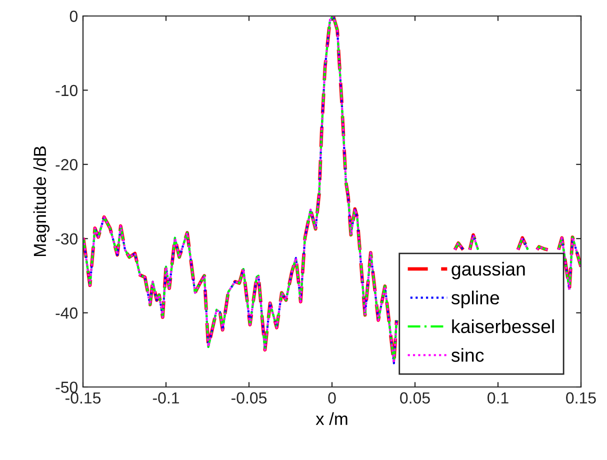 The image size is (607, 460). Describe the element at coordinates (332, 419) in the screenshot. I see `x-axis-title: x /m` at that location.